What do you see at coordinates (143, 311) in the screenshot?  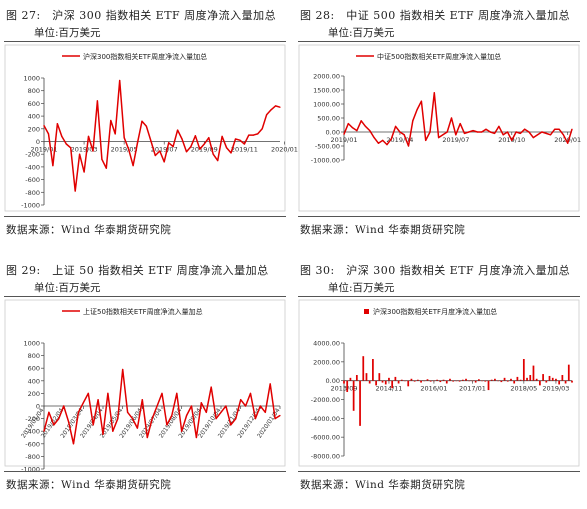 I see `legend-label: 上证50指数相关ETF周度净流入量加总` at bounding box center [143, 311].